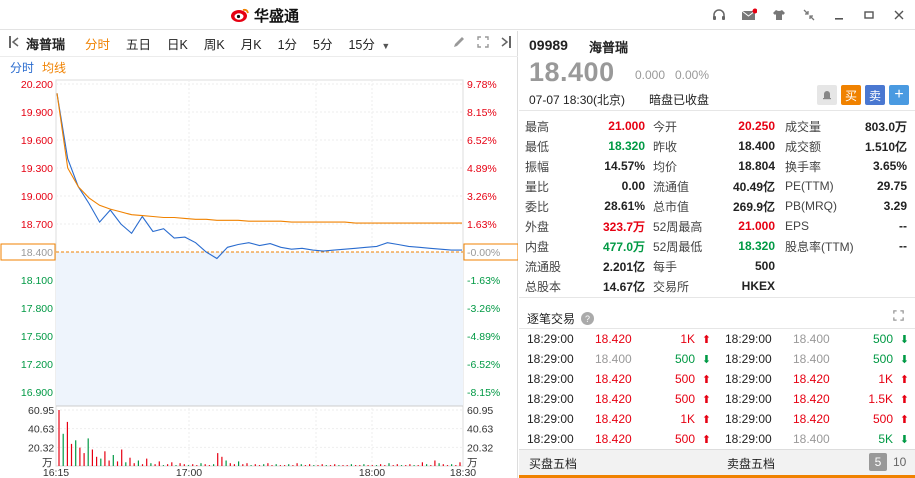 This screenshot has height=478, width=915. Describe the element at coordinates (692, 75) in the screenshot. I see `price-change-pct: 0.00%` at that location.